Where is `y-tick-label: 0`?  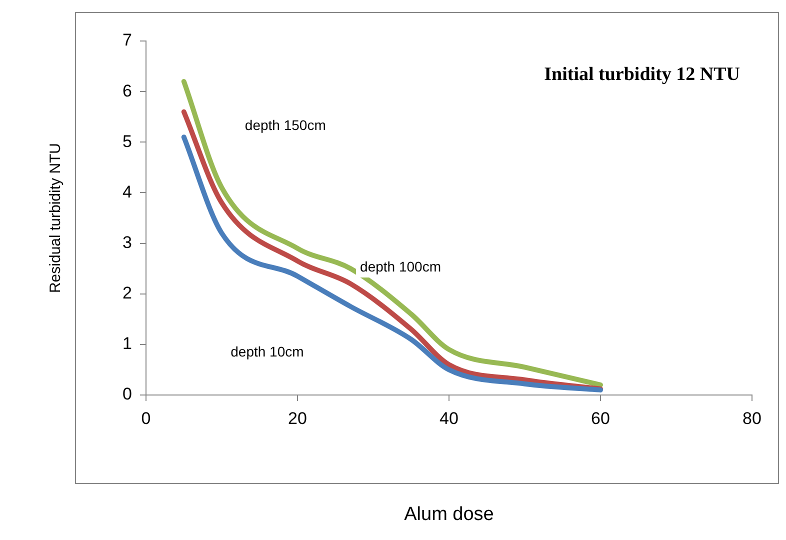
y-tick-label: 0 is located at coordinates (127, 394).